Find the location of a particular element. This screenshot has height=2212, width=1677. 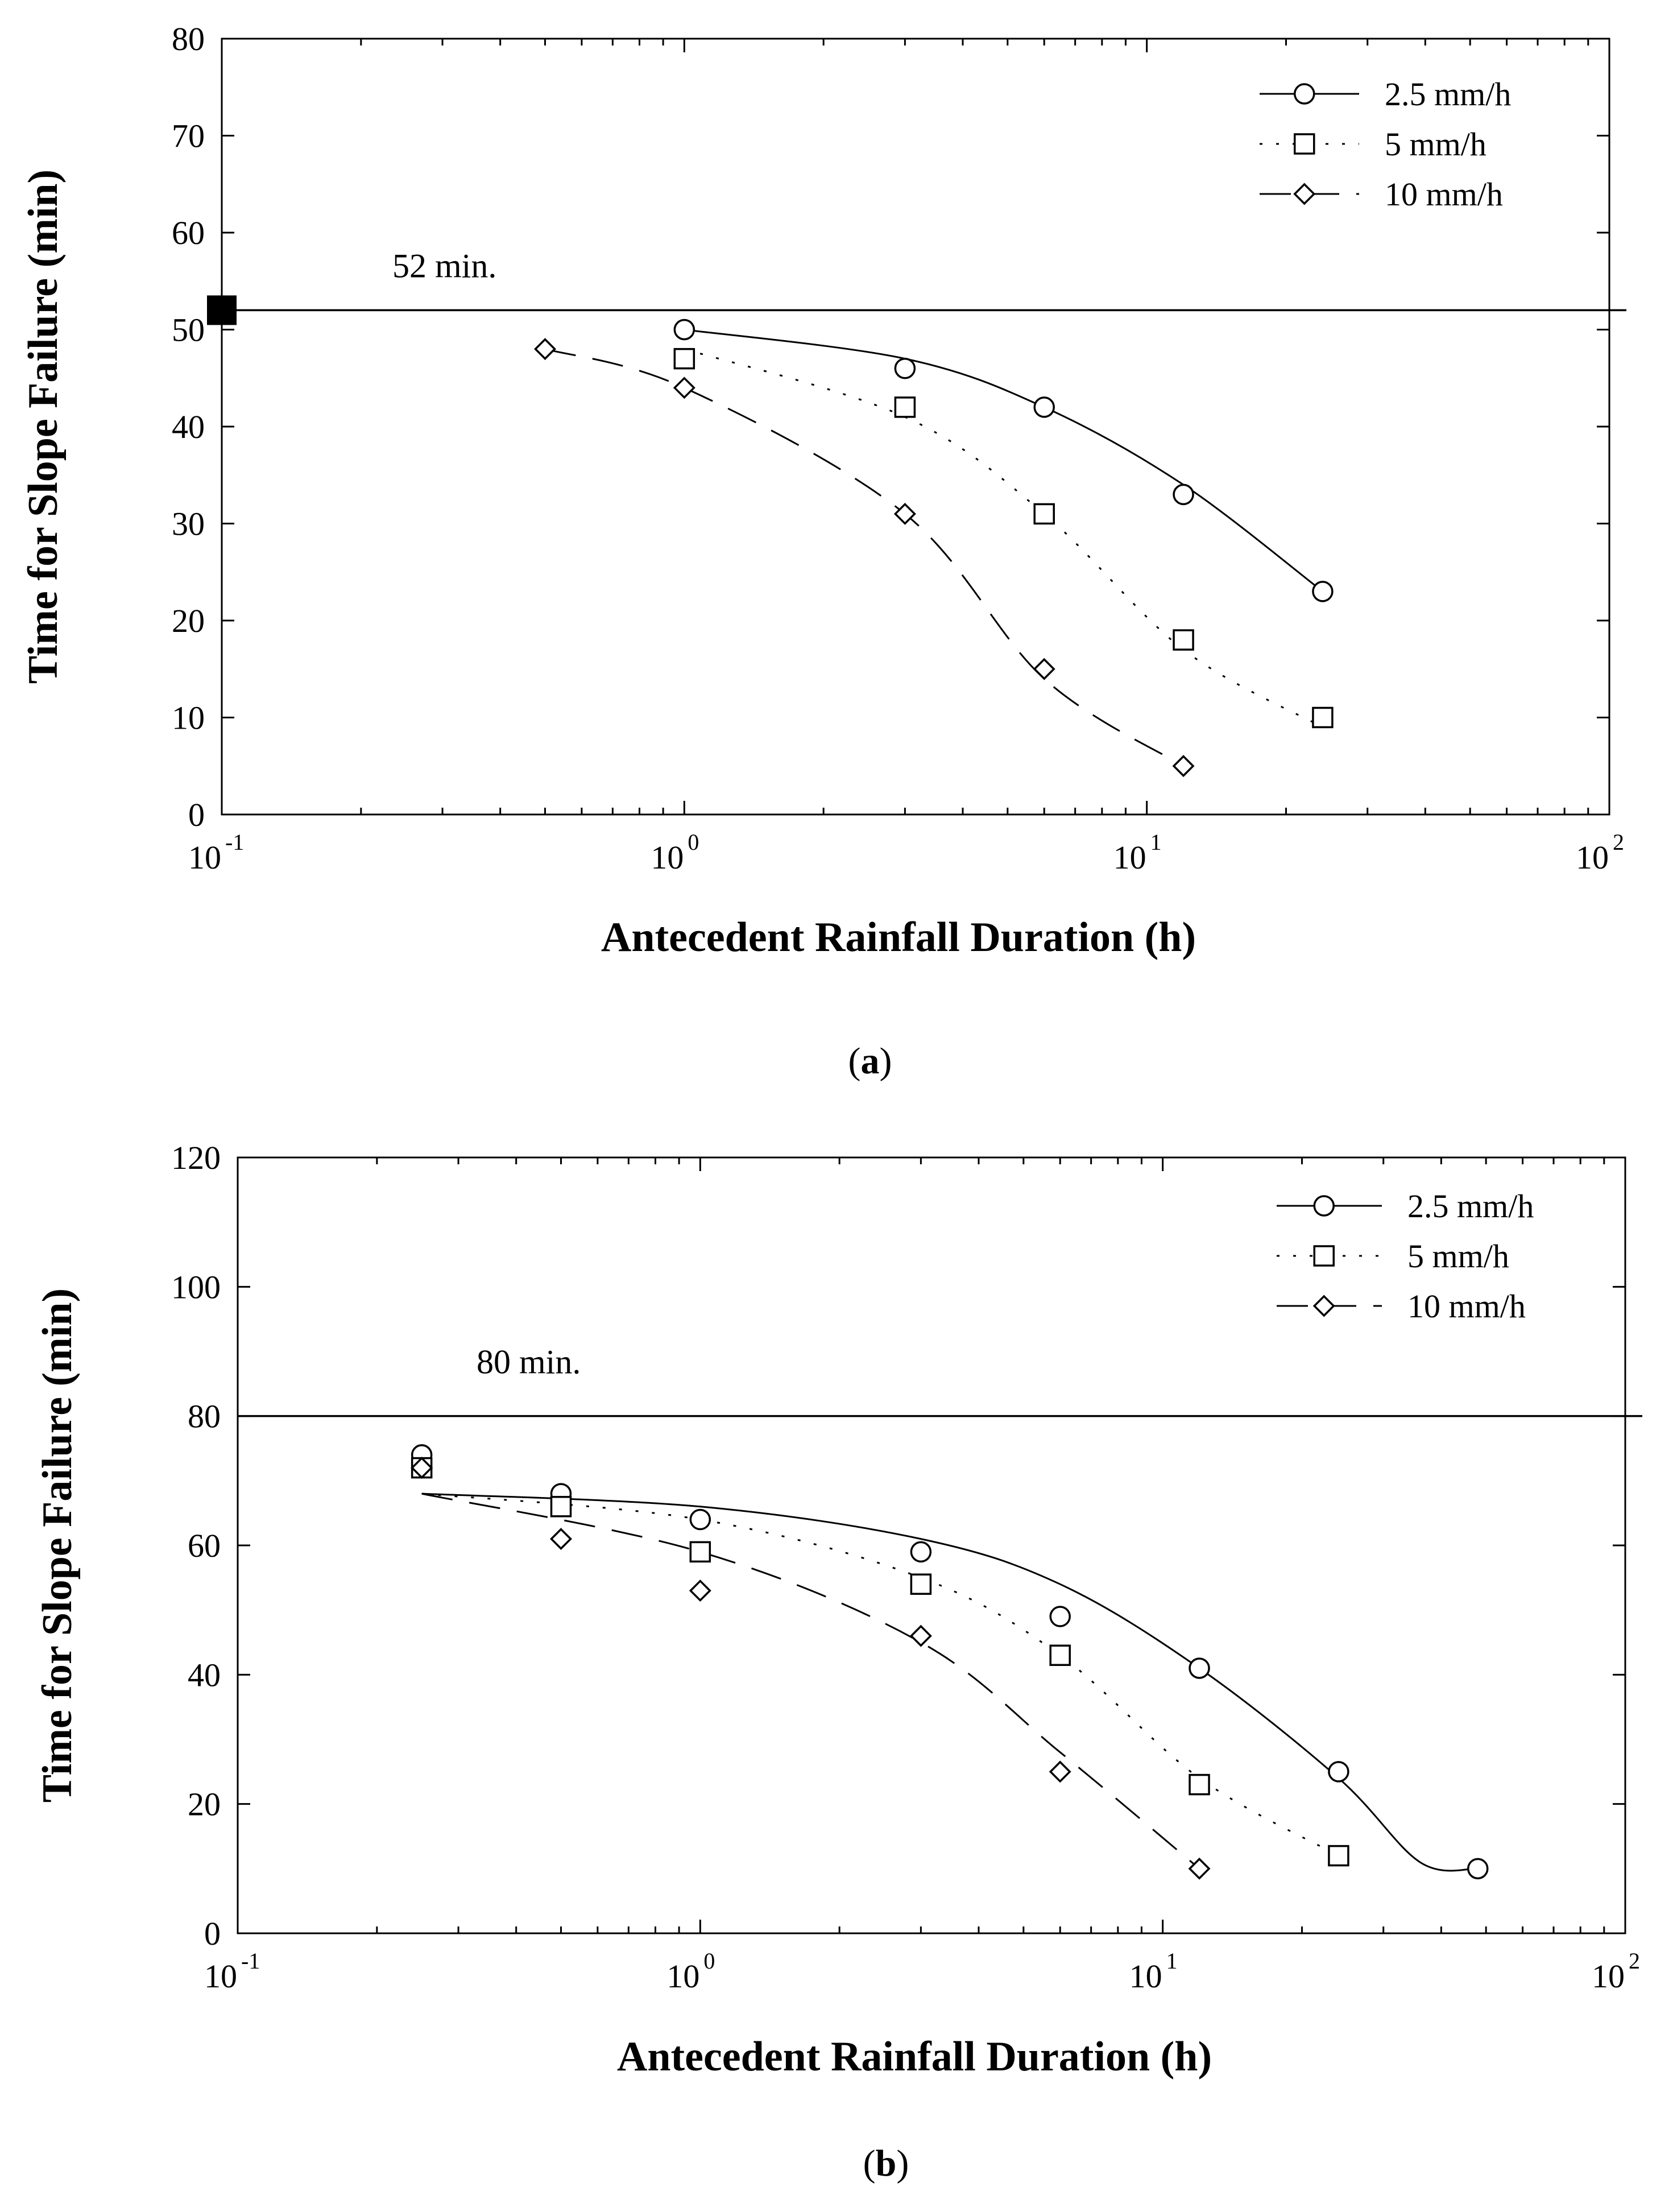

trend-line-5-mm-h is located at coordinates (1004, 538).